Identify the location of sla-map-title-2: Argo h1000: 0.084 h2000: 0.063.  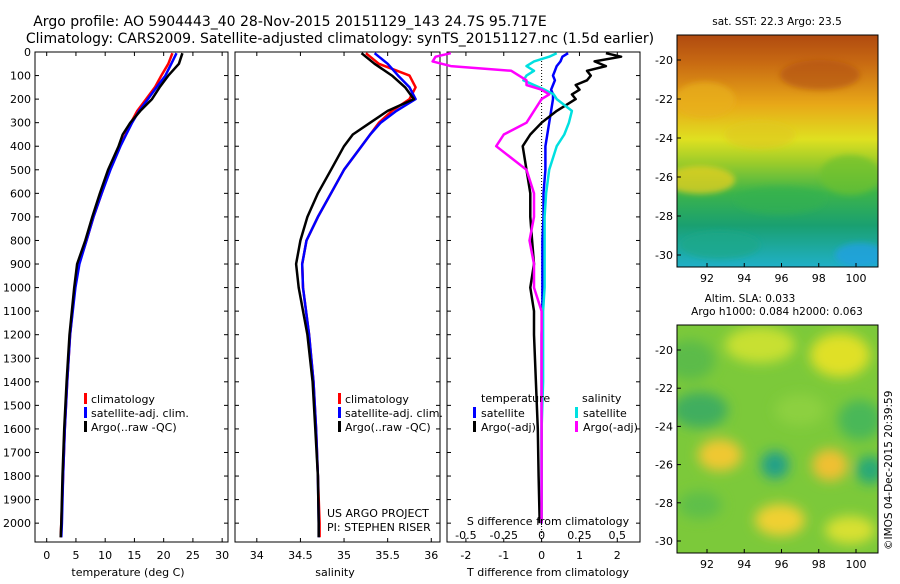
(777, 312).